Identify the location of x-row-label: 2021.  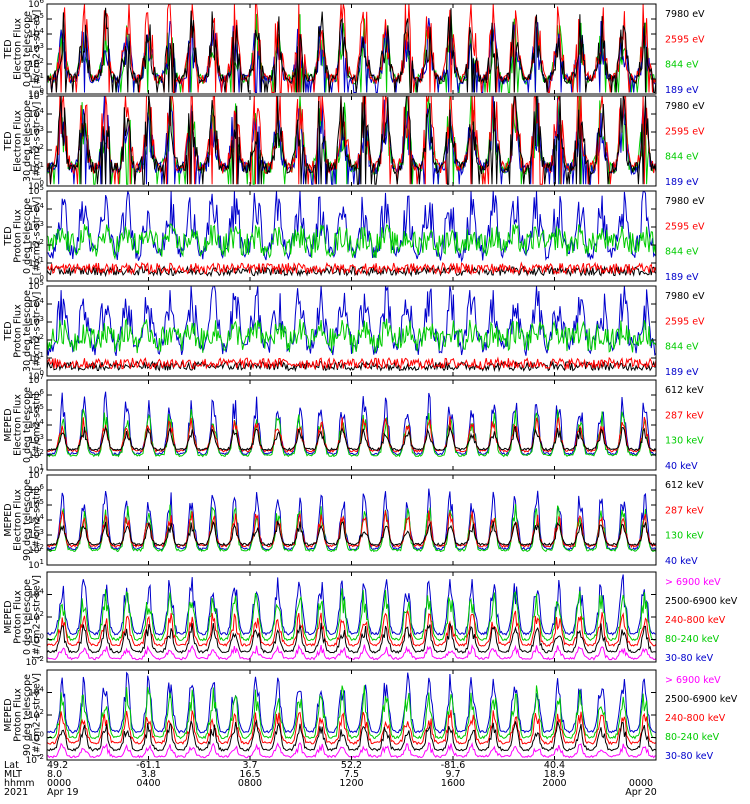
(16, 792).